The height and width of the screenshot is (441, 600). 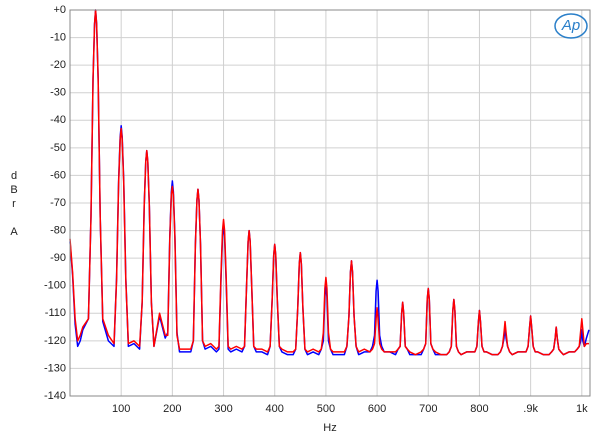 I want to click on y-tick-label: +0, so click(x=59, y=10).